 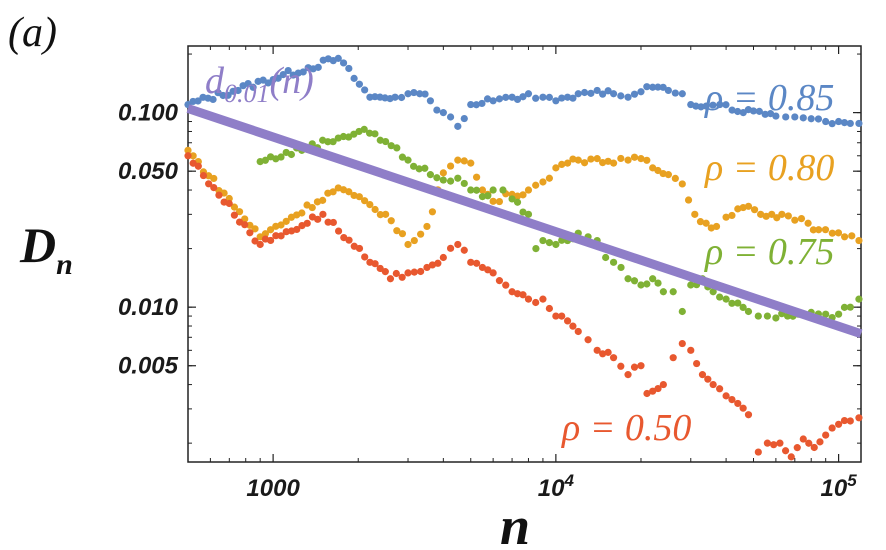 What do you see at coordinates (259, 84) in the screenshot?
I see `reference-line-label: d0.01(n)` at bounding box center [259, 84].